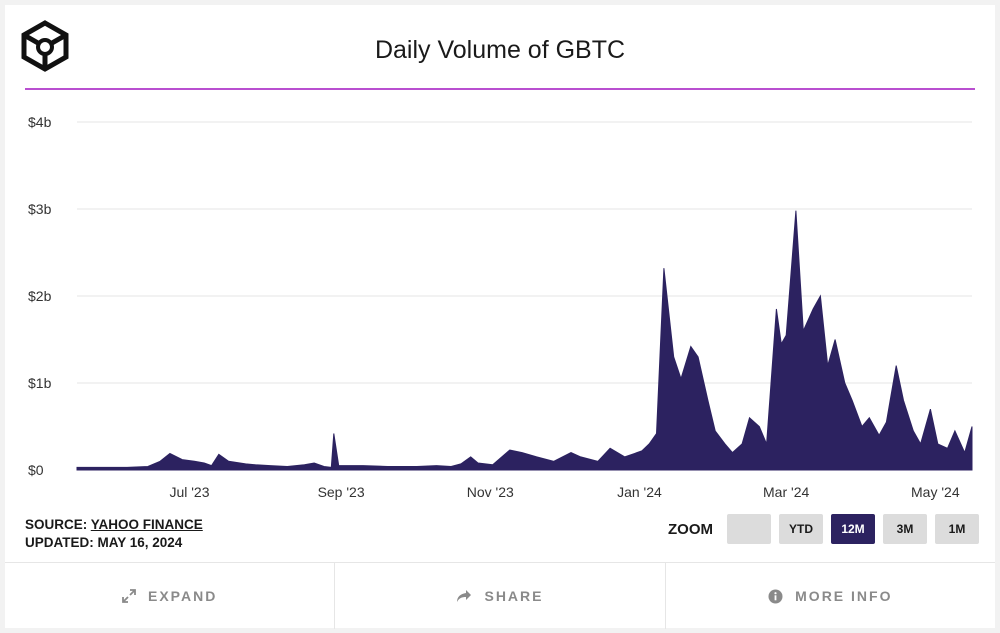 This screenshot has width=1000, height=633. Describe the element at coordinates (129, 596) in the screenshot. I see `expand-icon` at that location.